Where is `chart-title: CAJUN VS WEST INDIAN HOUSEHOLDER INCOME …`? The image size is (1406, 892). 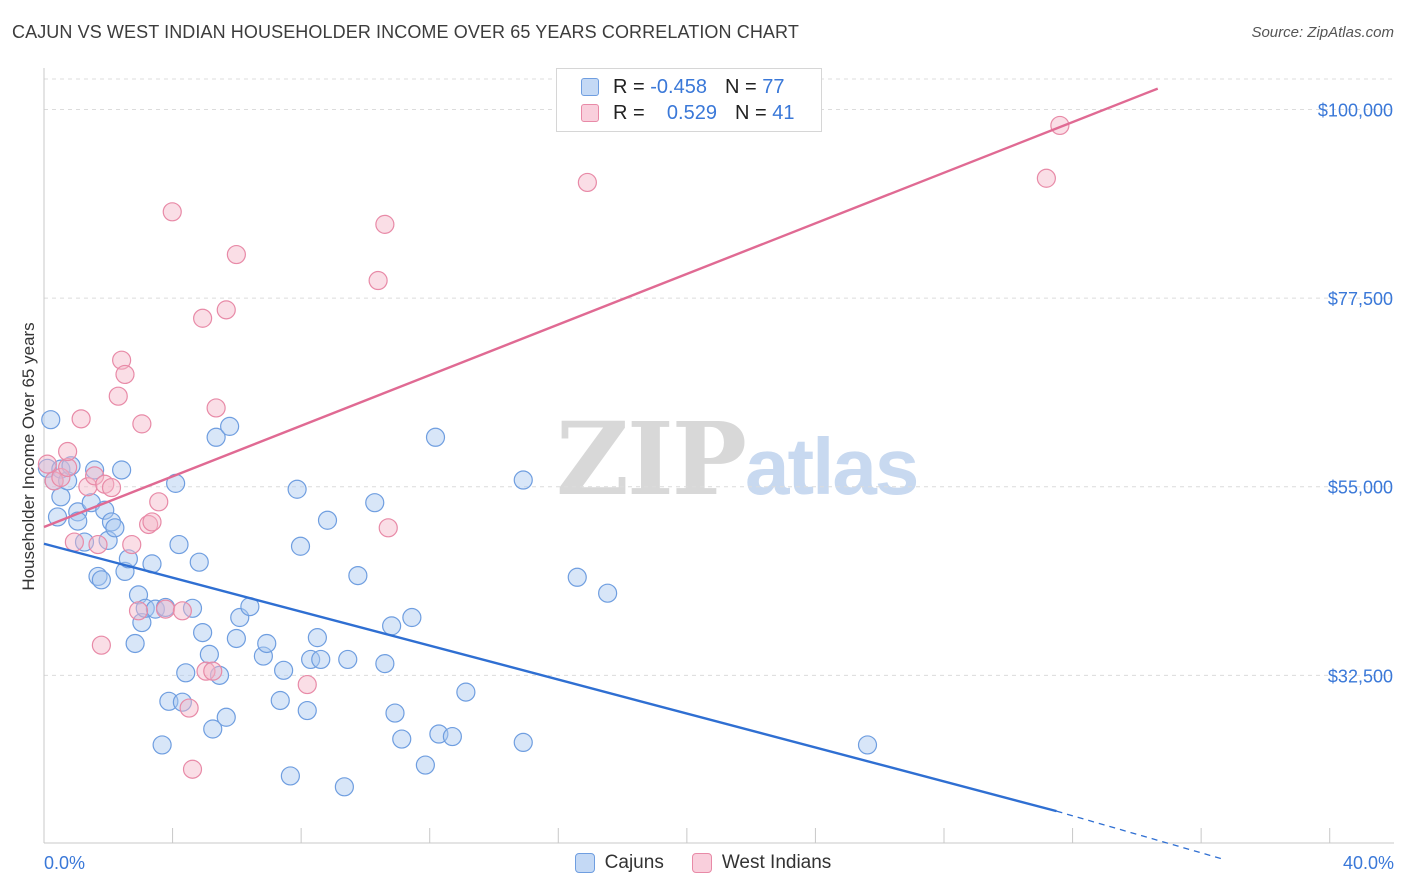 chart-title: CAJUN VS WEST INDIAN HOUSEHOLDER INCOME … is located at coordinates (405, 32).